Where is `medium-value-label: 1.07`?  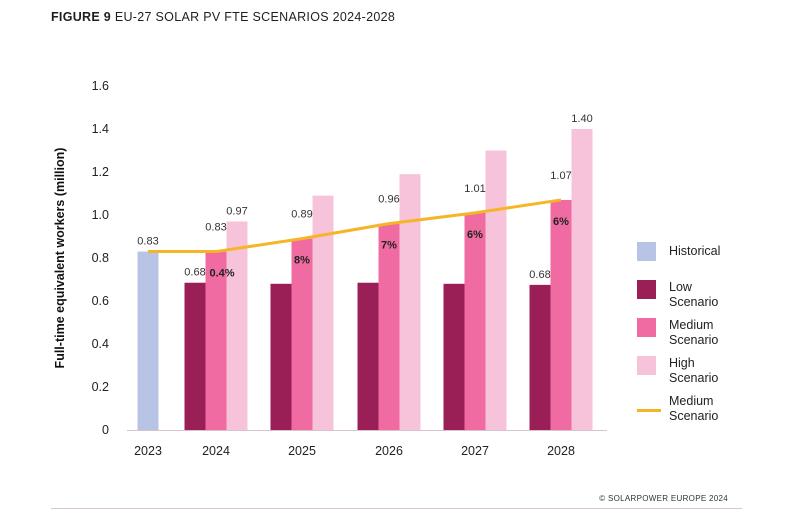 medium-value-label: 1.07 is located at coordinates (560, 176).